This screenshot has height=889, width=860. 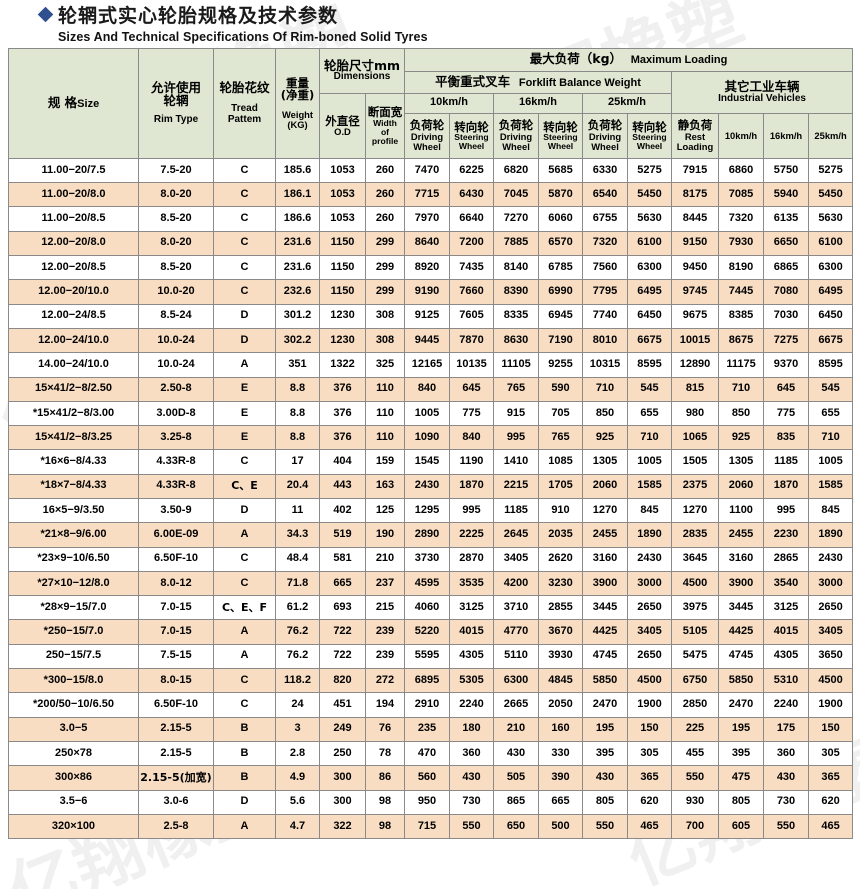 What do you see at coordinates (741, 268) in the screenshot?
I see `cell-industrial-10: 8190` at bounding box center [741, 268].